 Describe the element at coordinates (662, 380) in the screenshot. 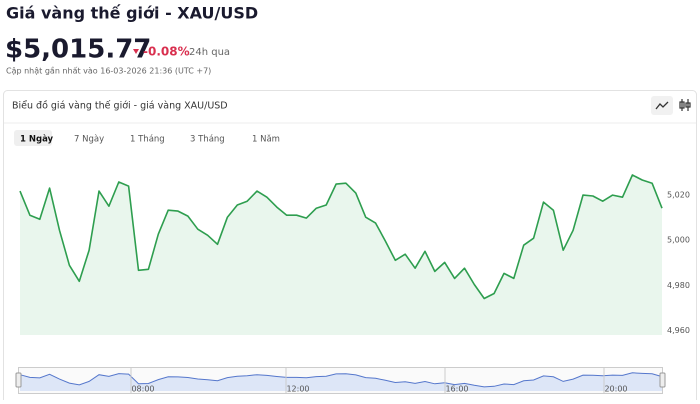

I see `nav-handle-right` at that location.